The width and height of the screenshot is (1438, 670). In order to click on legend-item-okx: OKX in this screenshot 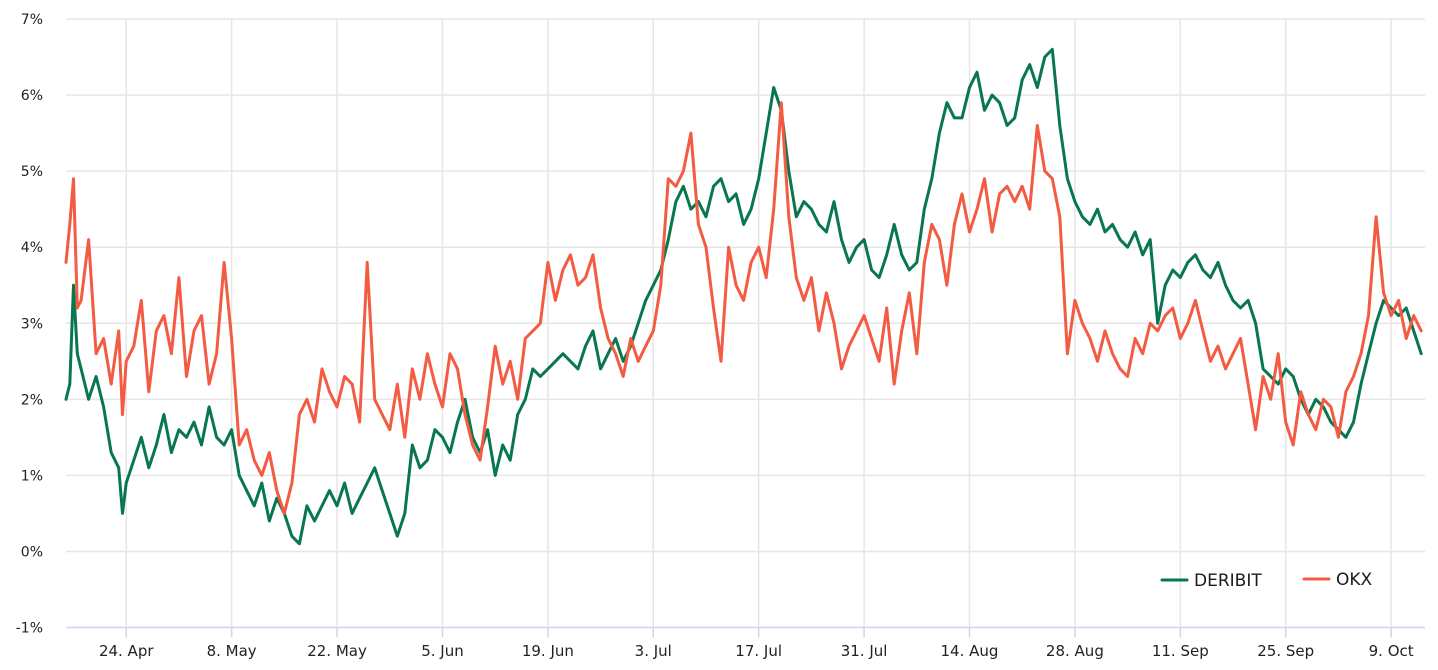, I will do `click(1337, 580)`.